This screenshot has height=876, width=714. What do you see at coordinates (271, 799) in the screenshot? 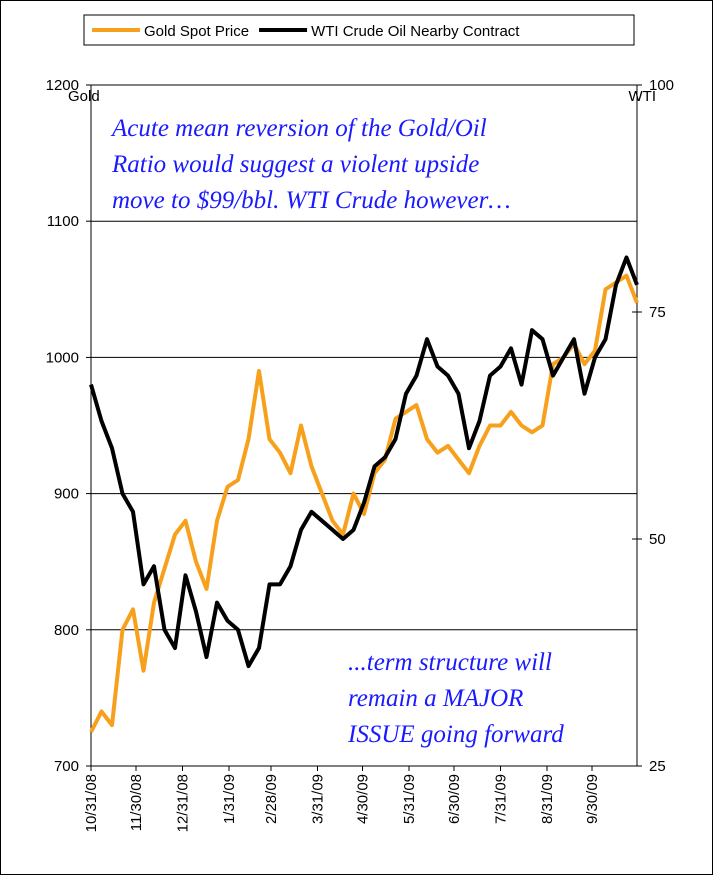
I see `x-tick-label: 2/28/09` at bounding box center [271, 799].